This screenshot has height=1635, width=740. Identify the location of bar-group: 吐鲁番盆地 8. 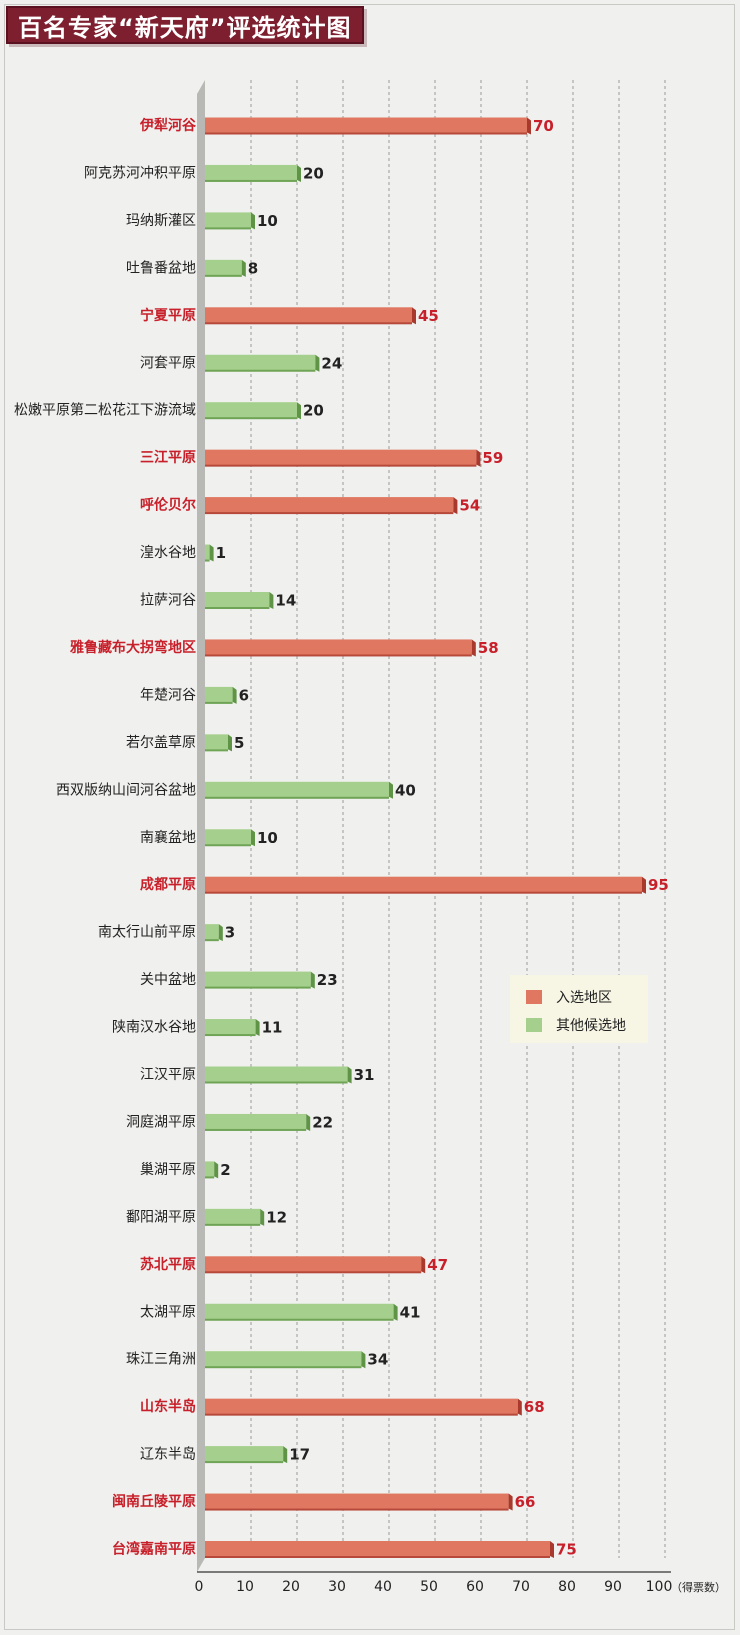
(192, 268).